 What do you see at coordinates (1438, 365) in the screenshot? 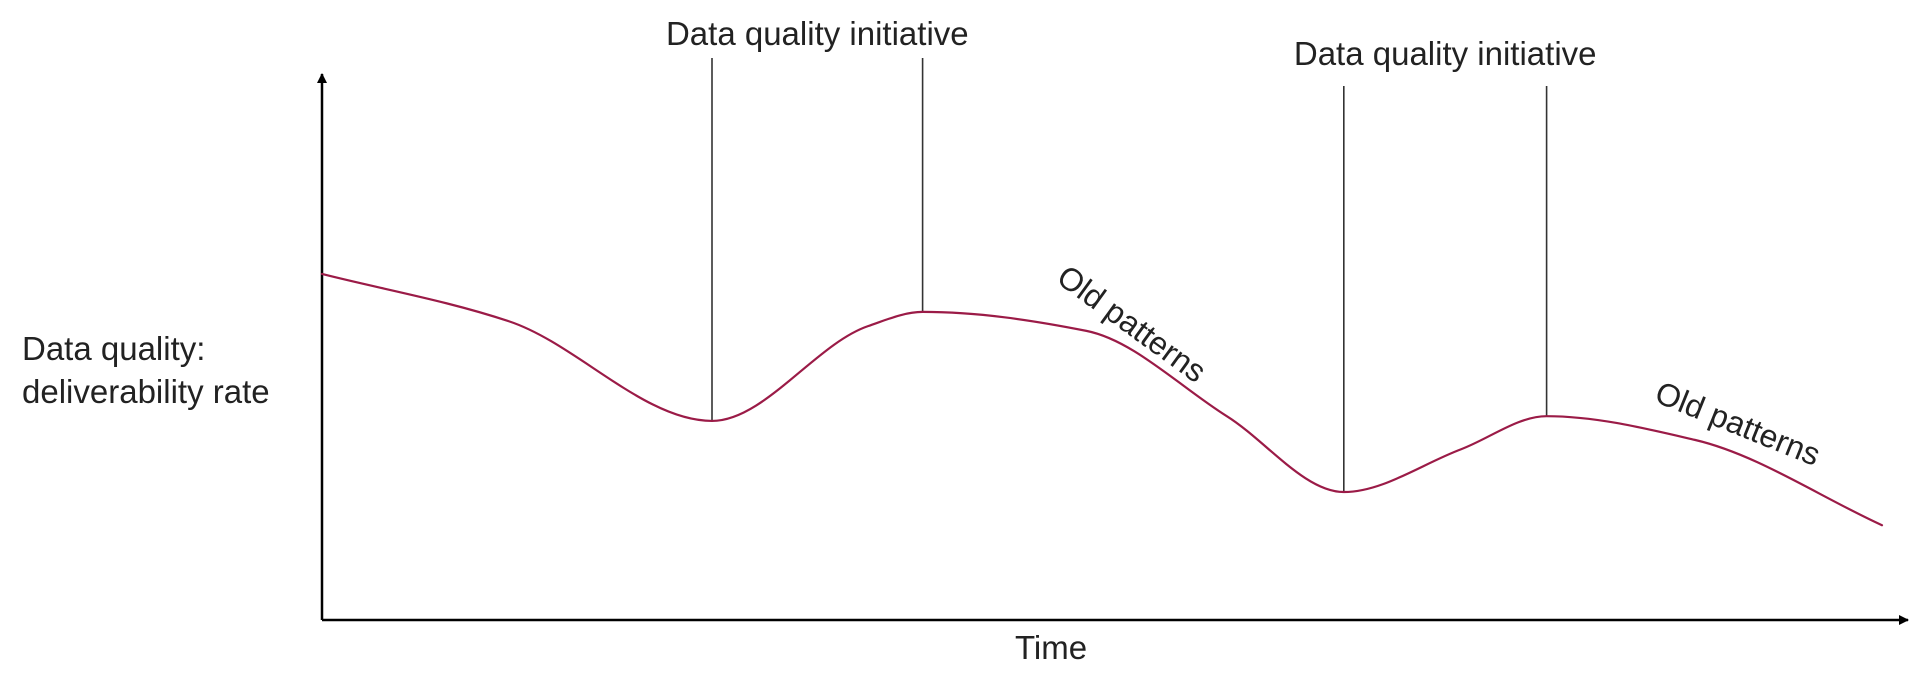
I see `curve-labels: Old patterns Old patterns` at bounding box center [1438, 365].